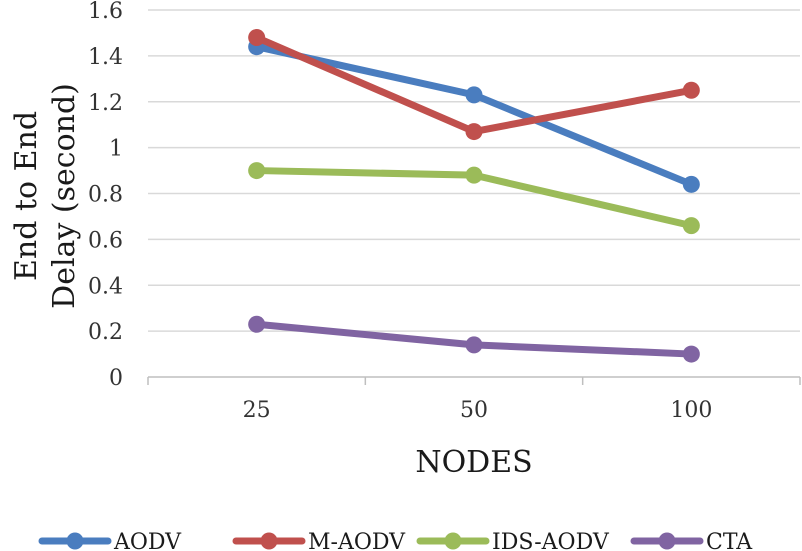 The image size is (802, 551). I want to click on y-tick-label: 0.6, so click(105, 240).